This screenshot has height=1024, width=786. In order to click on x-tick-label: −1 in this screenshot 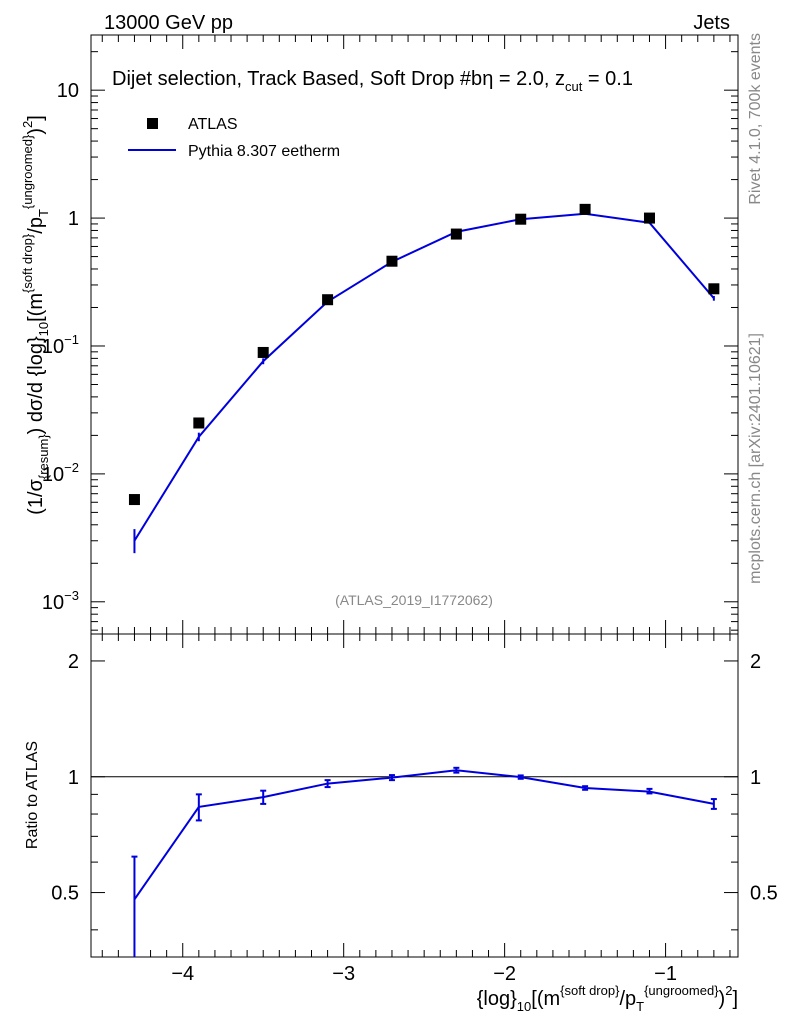, I will do `click(665, 974)`.